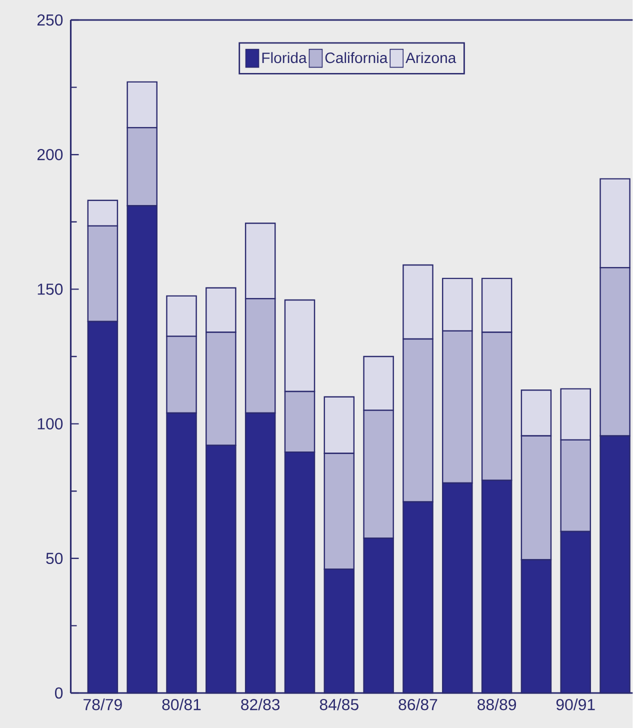 The image size is (633, 728). What do you see at coordinates (339, 704) in the screenshot?
I see `x-tick-label: 84/85` at bounding box center [339, 704].